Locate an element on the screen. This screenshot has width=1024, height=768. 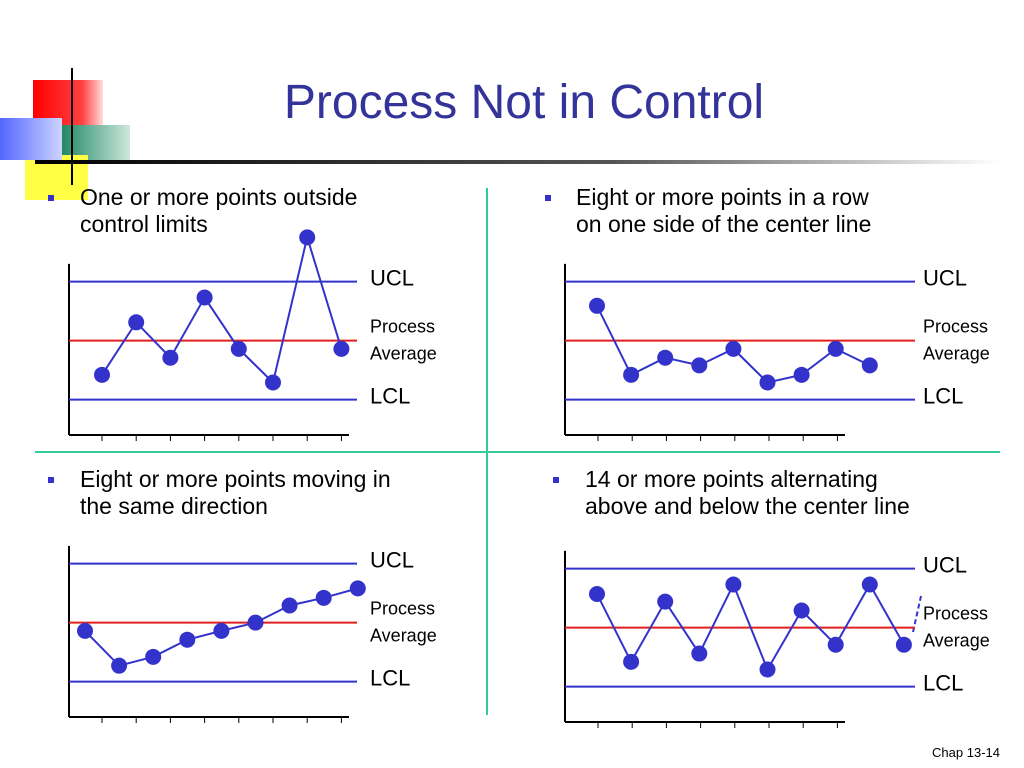
continuation is located at coordinates (917, 614).